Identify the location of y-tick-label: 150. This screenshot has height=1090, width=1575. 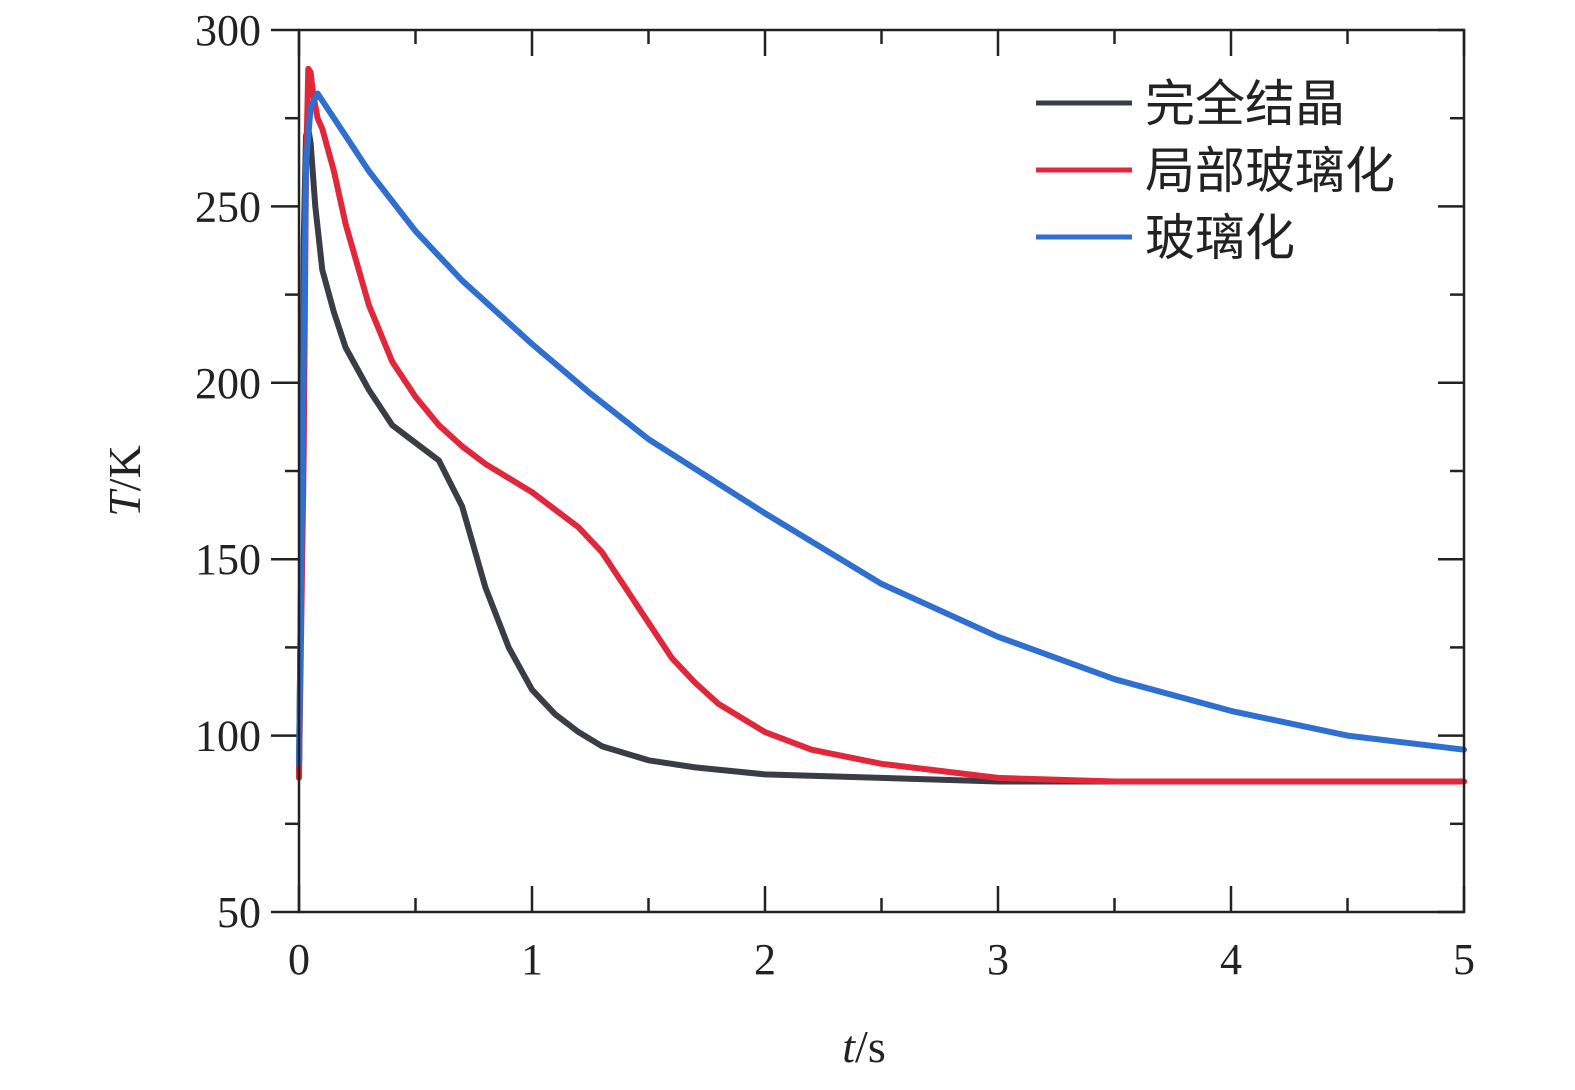
(228, 559).